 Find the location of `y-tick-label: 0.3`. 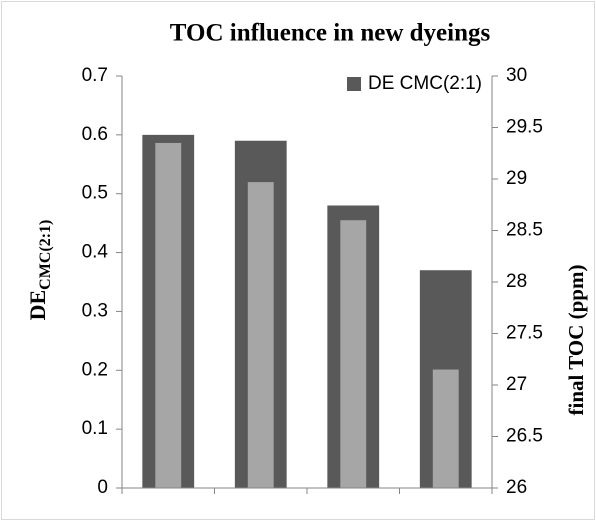

y-tick-label: 0.3 is located at coordinates (95, 310).